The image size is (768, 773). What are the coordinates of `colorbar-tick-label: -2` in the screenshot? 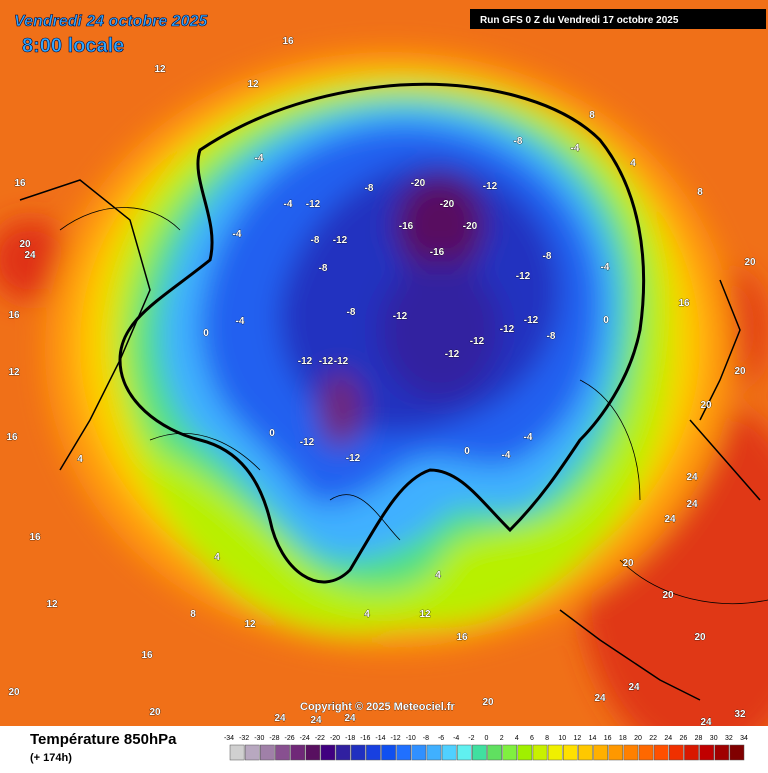 It's located at (471, 738).